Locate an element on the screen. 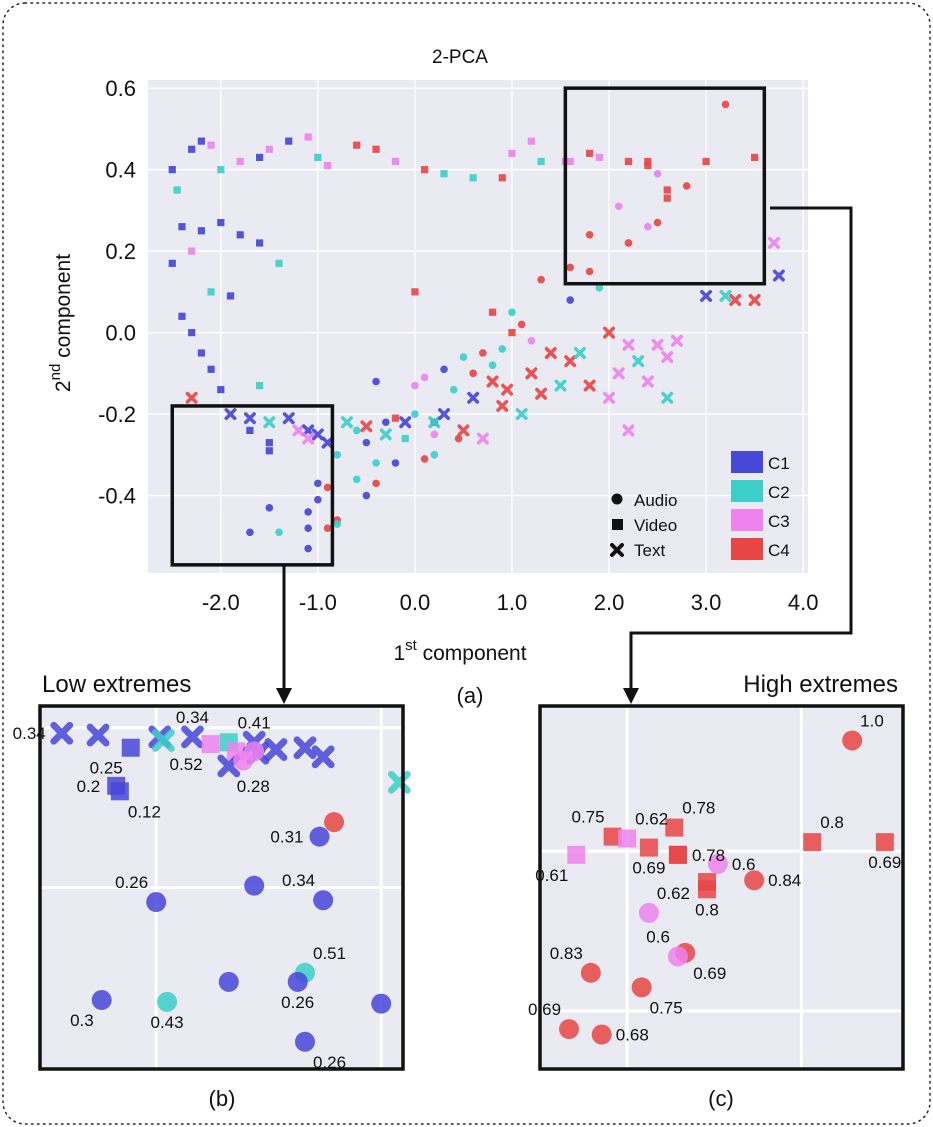  inset-value-label: 0.68 is located at coordinates (632, 1035).